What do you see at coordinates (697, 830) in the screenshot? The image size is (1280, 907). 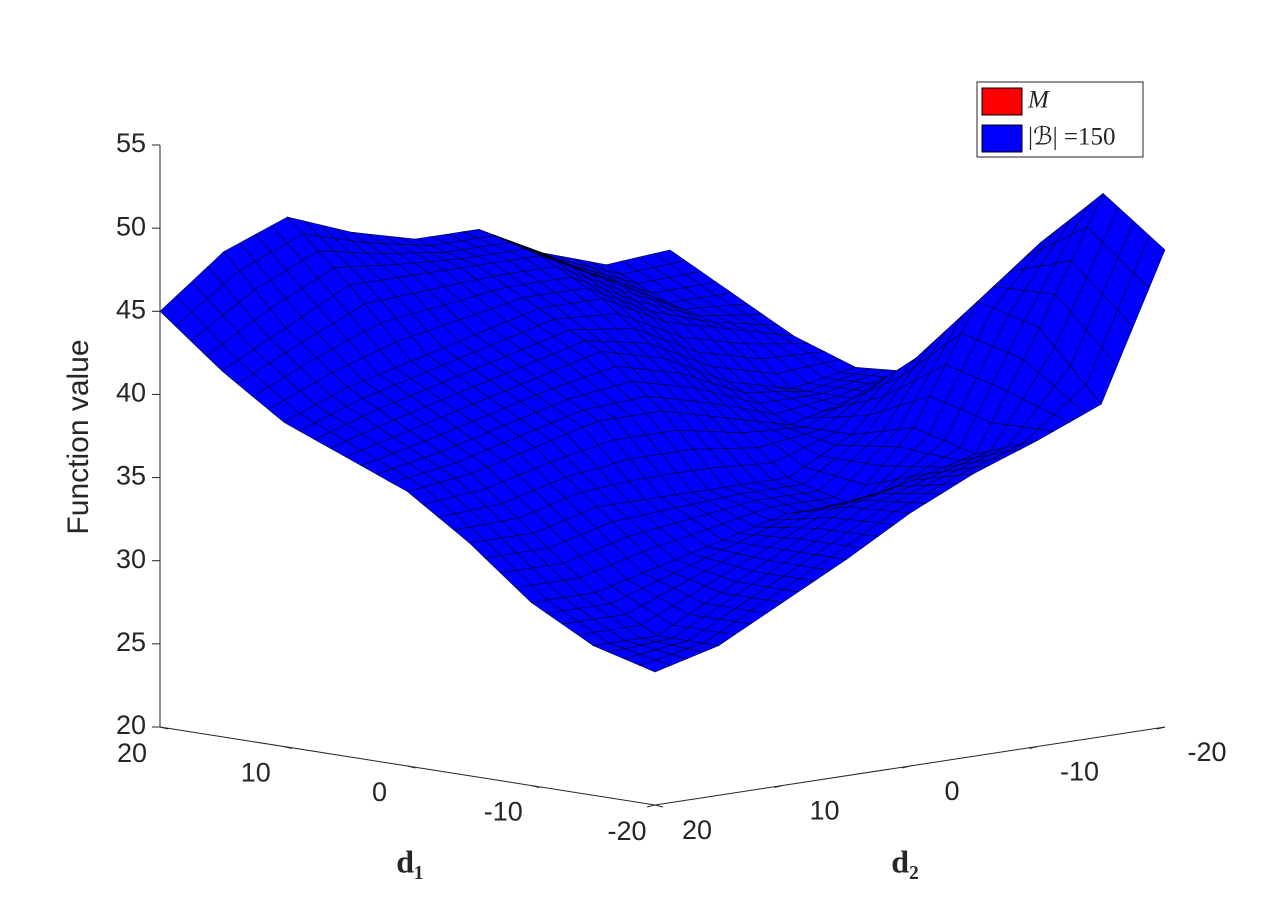 I see `y-tick-label: 20` at bounding box center [697, 830].